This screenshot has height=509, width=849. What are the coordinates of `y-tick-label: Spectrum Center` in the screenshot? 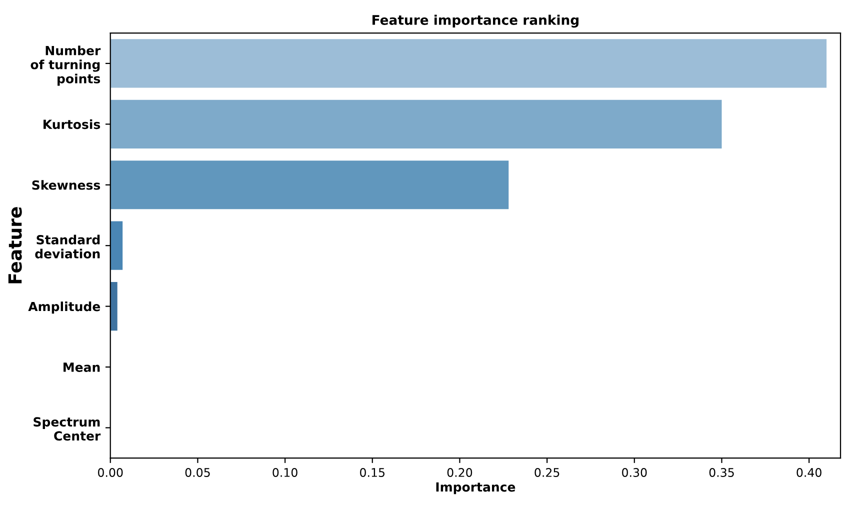 It's located at (67, 429).